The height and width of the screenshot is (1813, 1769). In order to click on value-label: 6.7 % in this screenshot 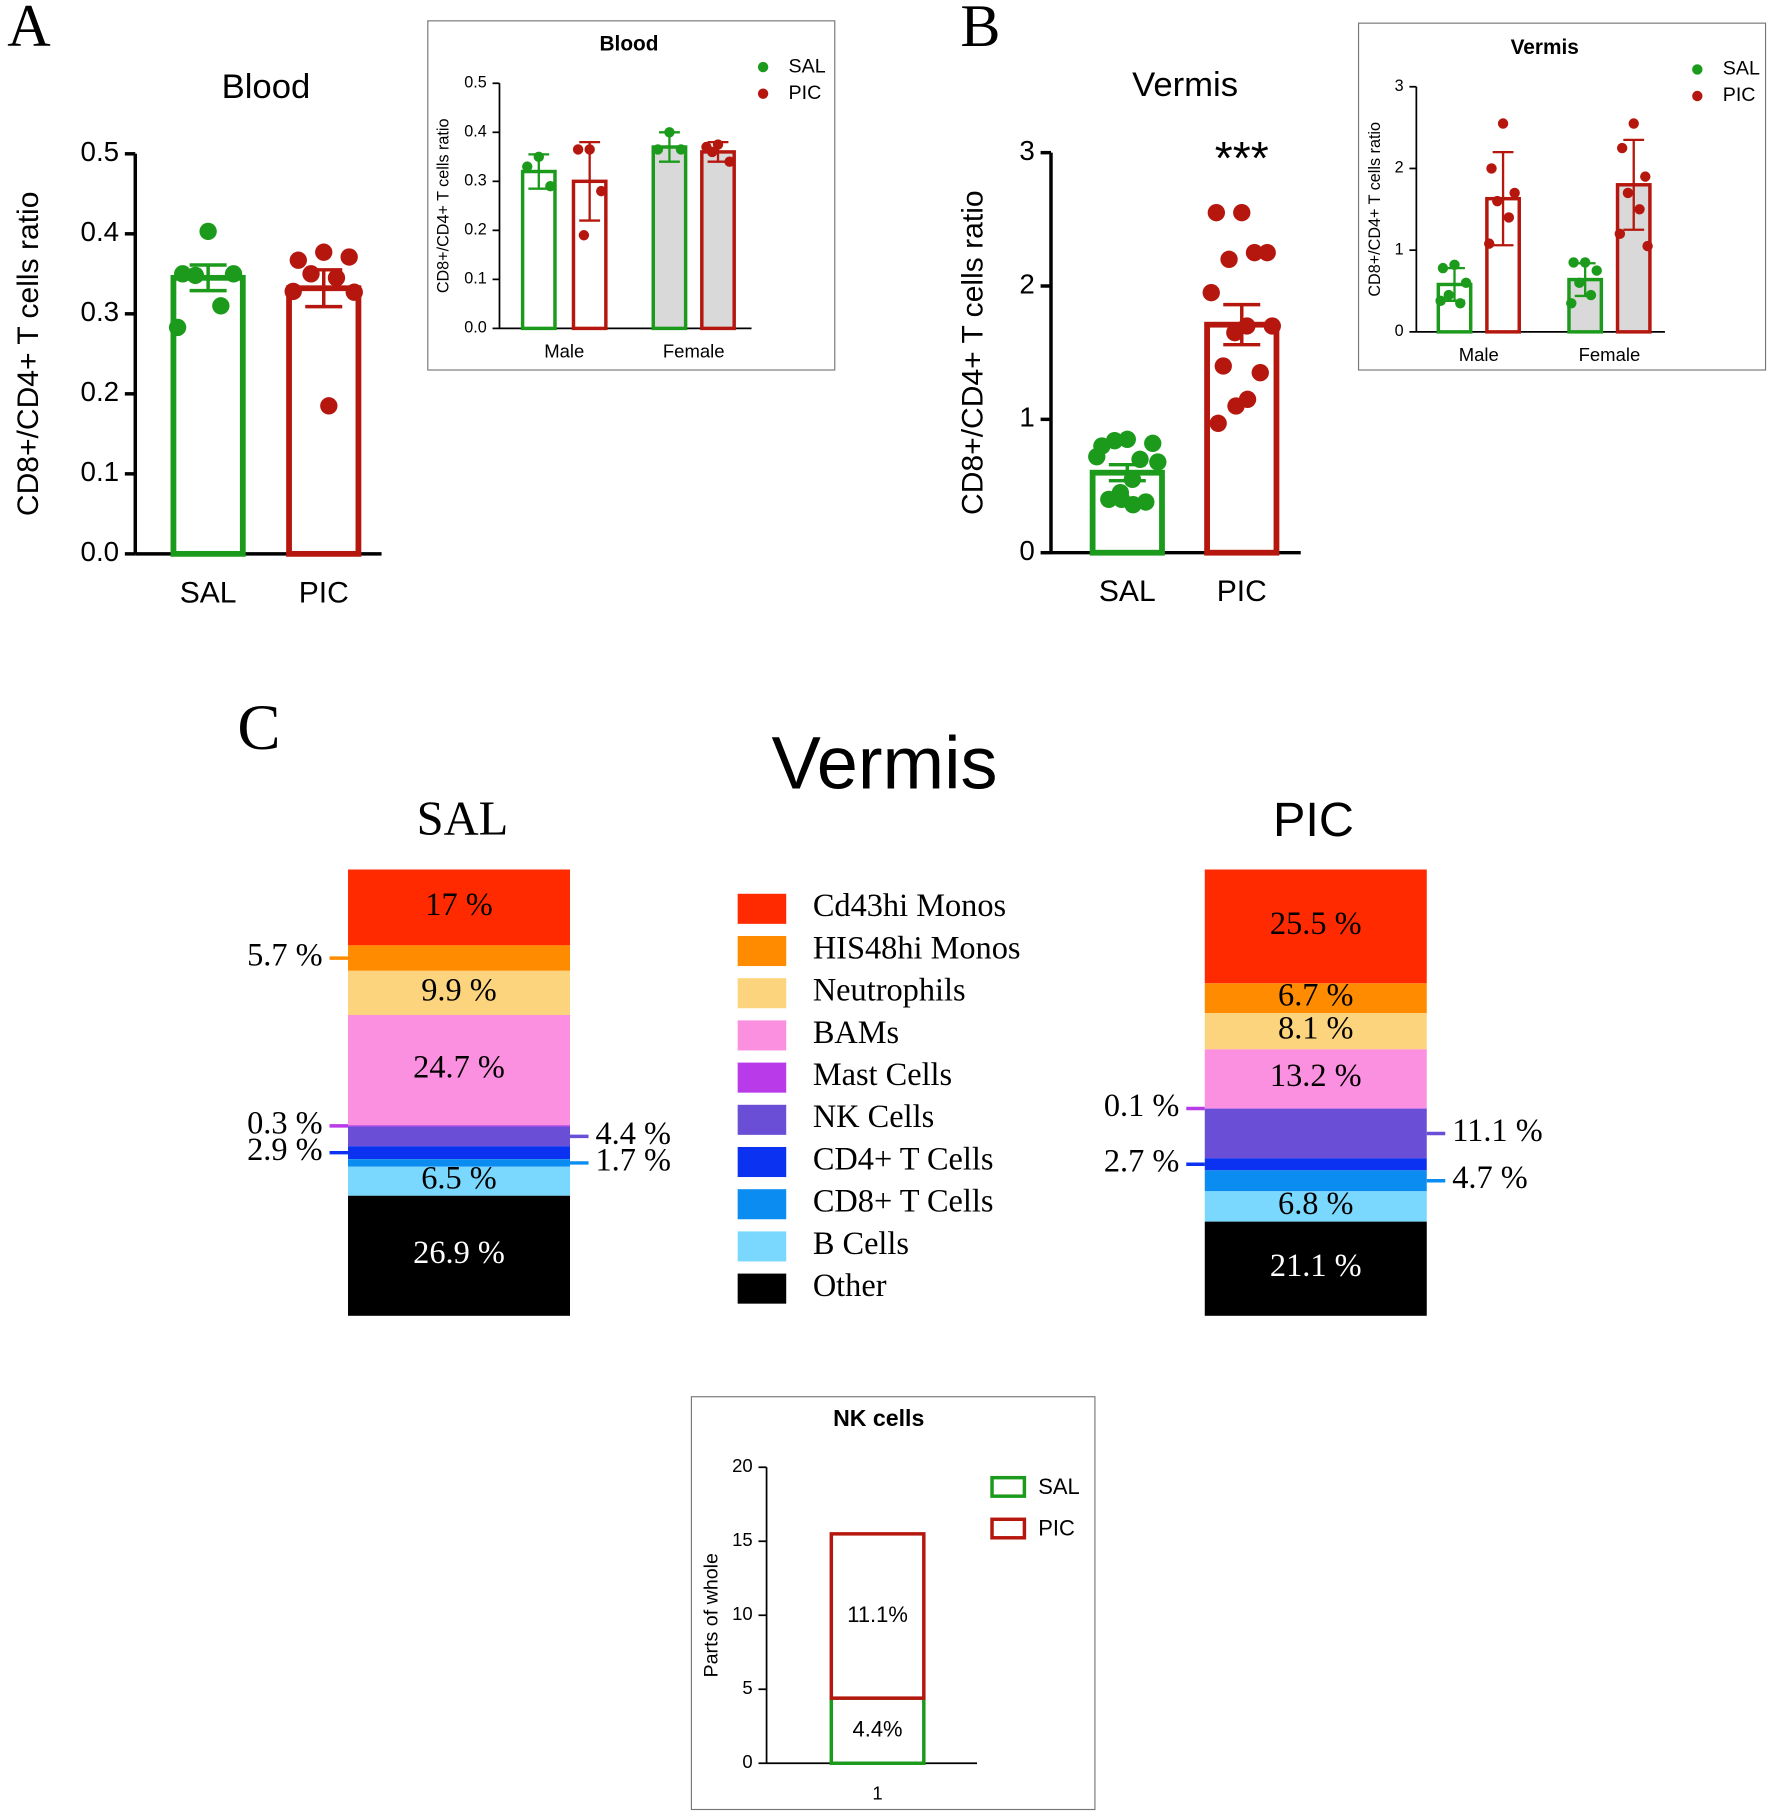, I will do `click(1316, 996)`.